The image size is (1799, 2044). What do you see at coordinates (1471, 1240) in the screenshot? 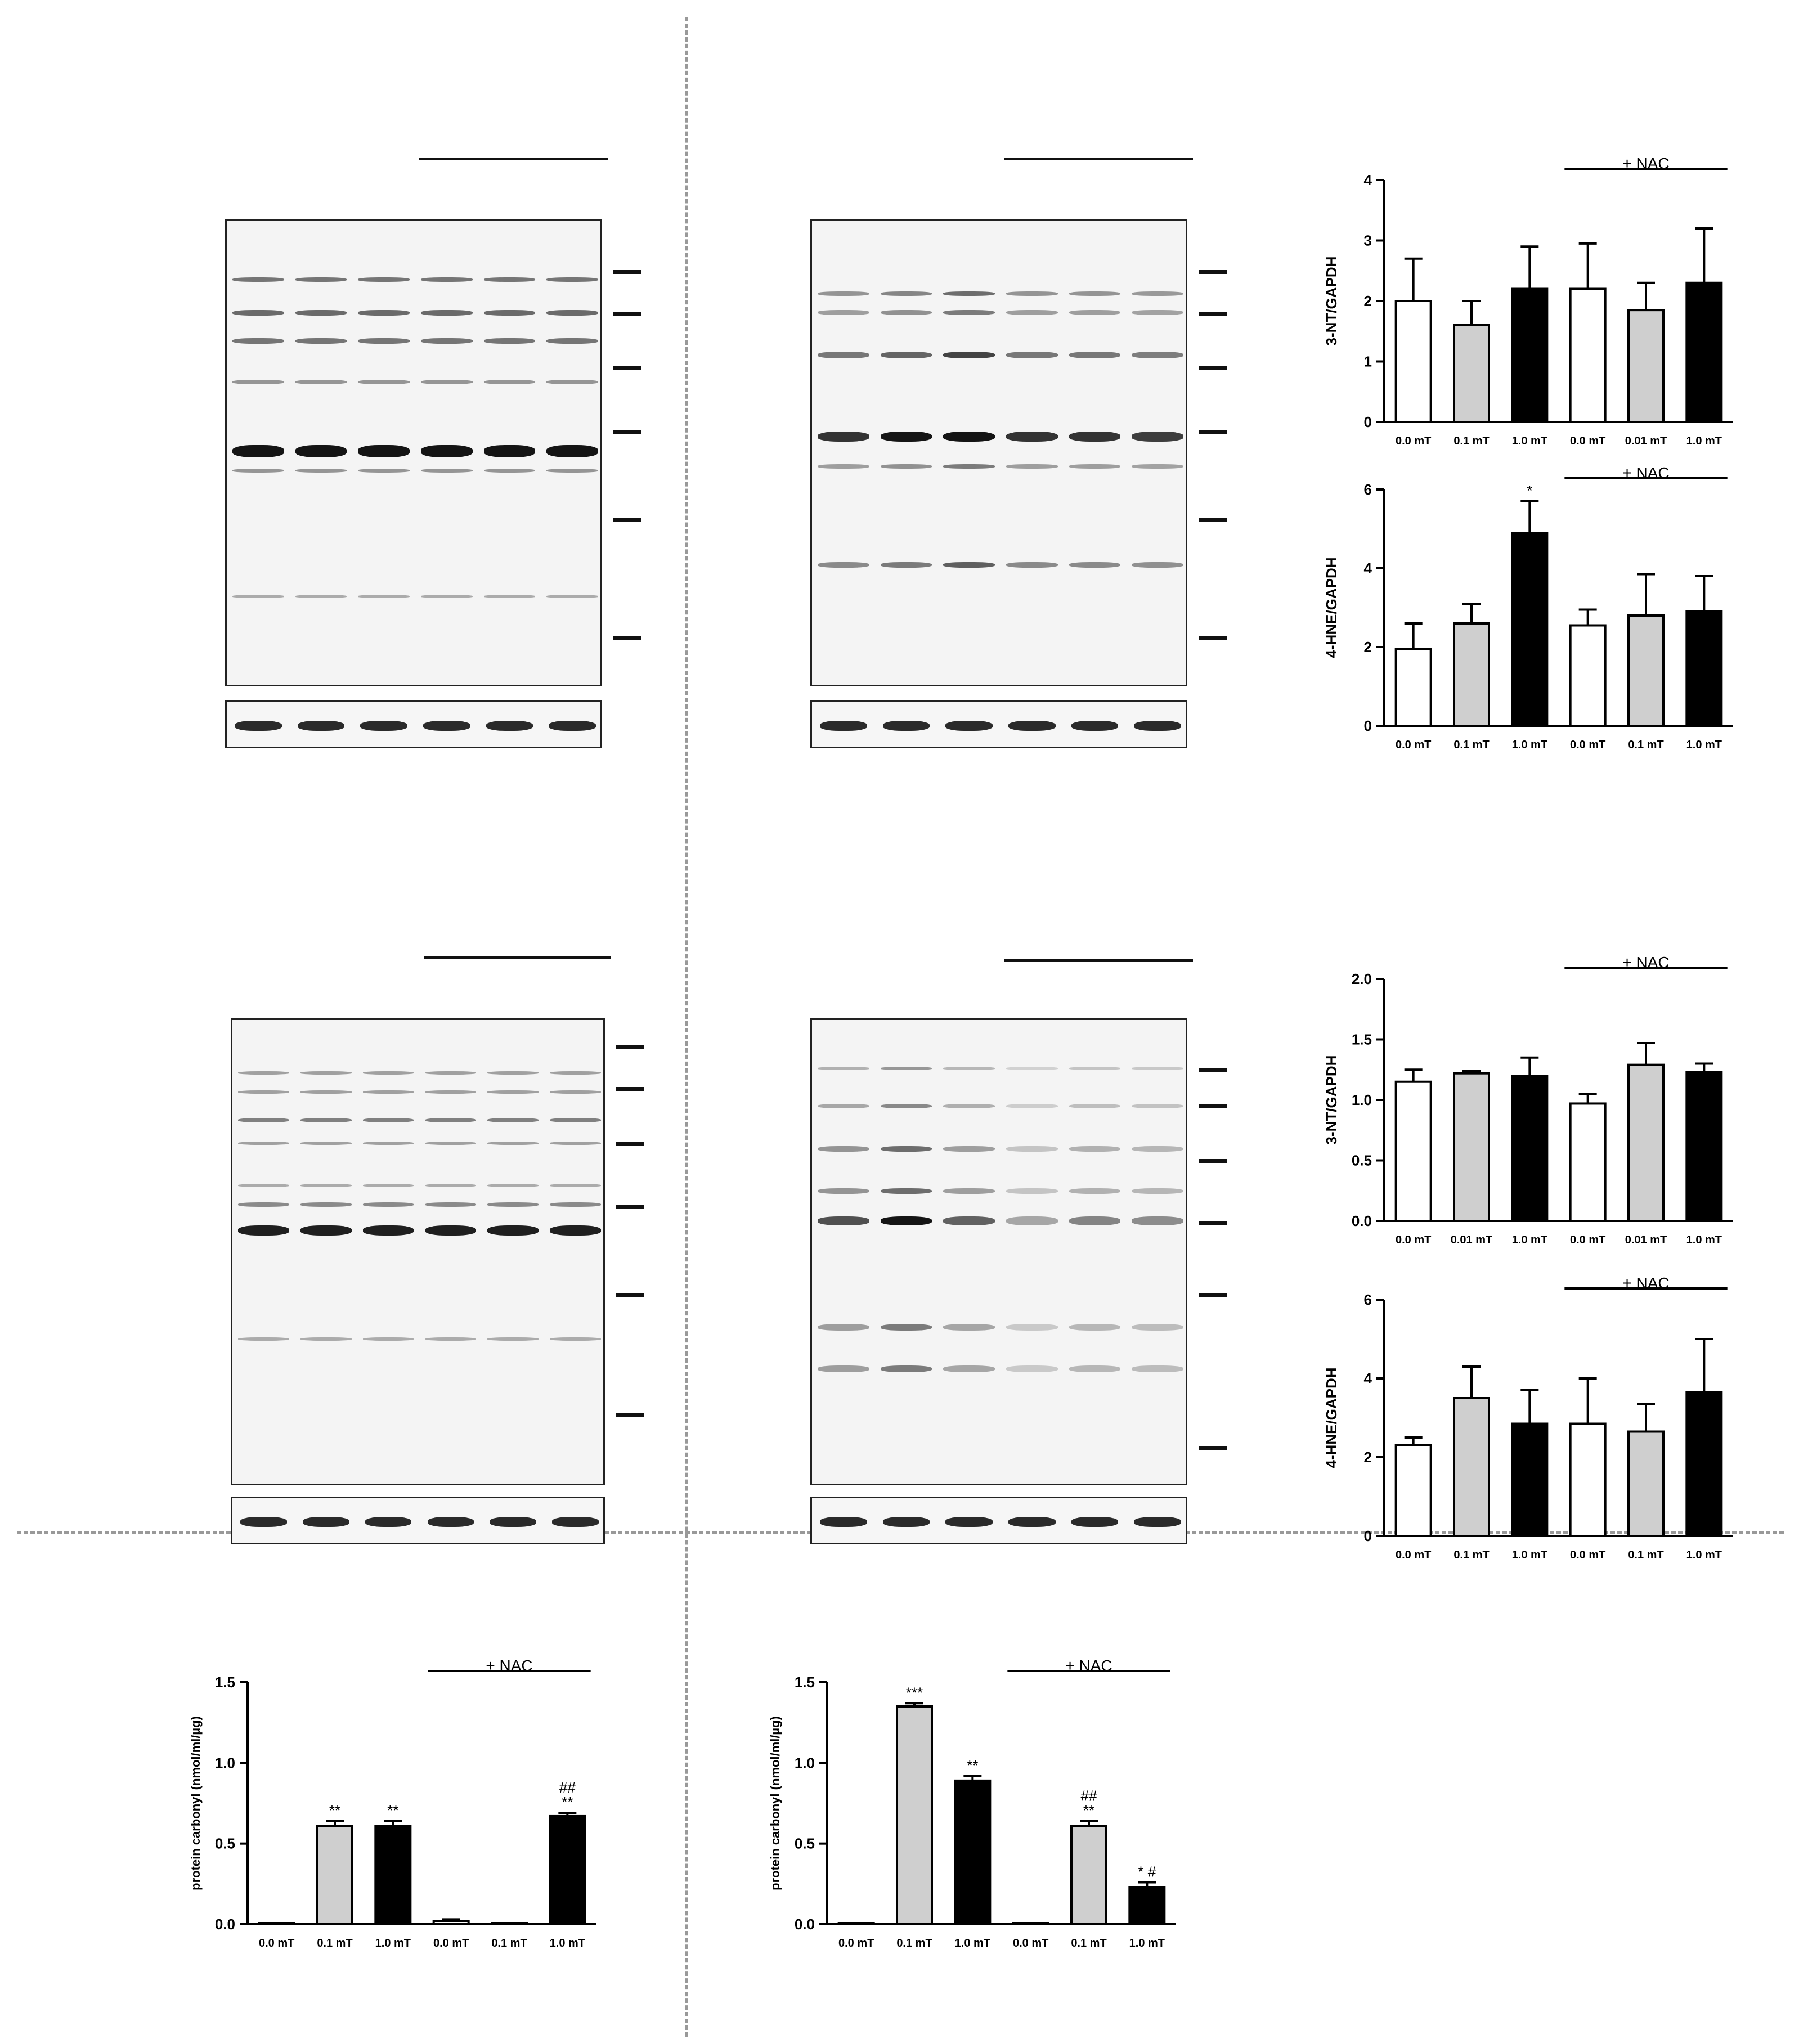
I see `x-tick-label: 0.01 mT` at bounding box center [1471, 1240].